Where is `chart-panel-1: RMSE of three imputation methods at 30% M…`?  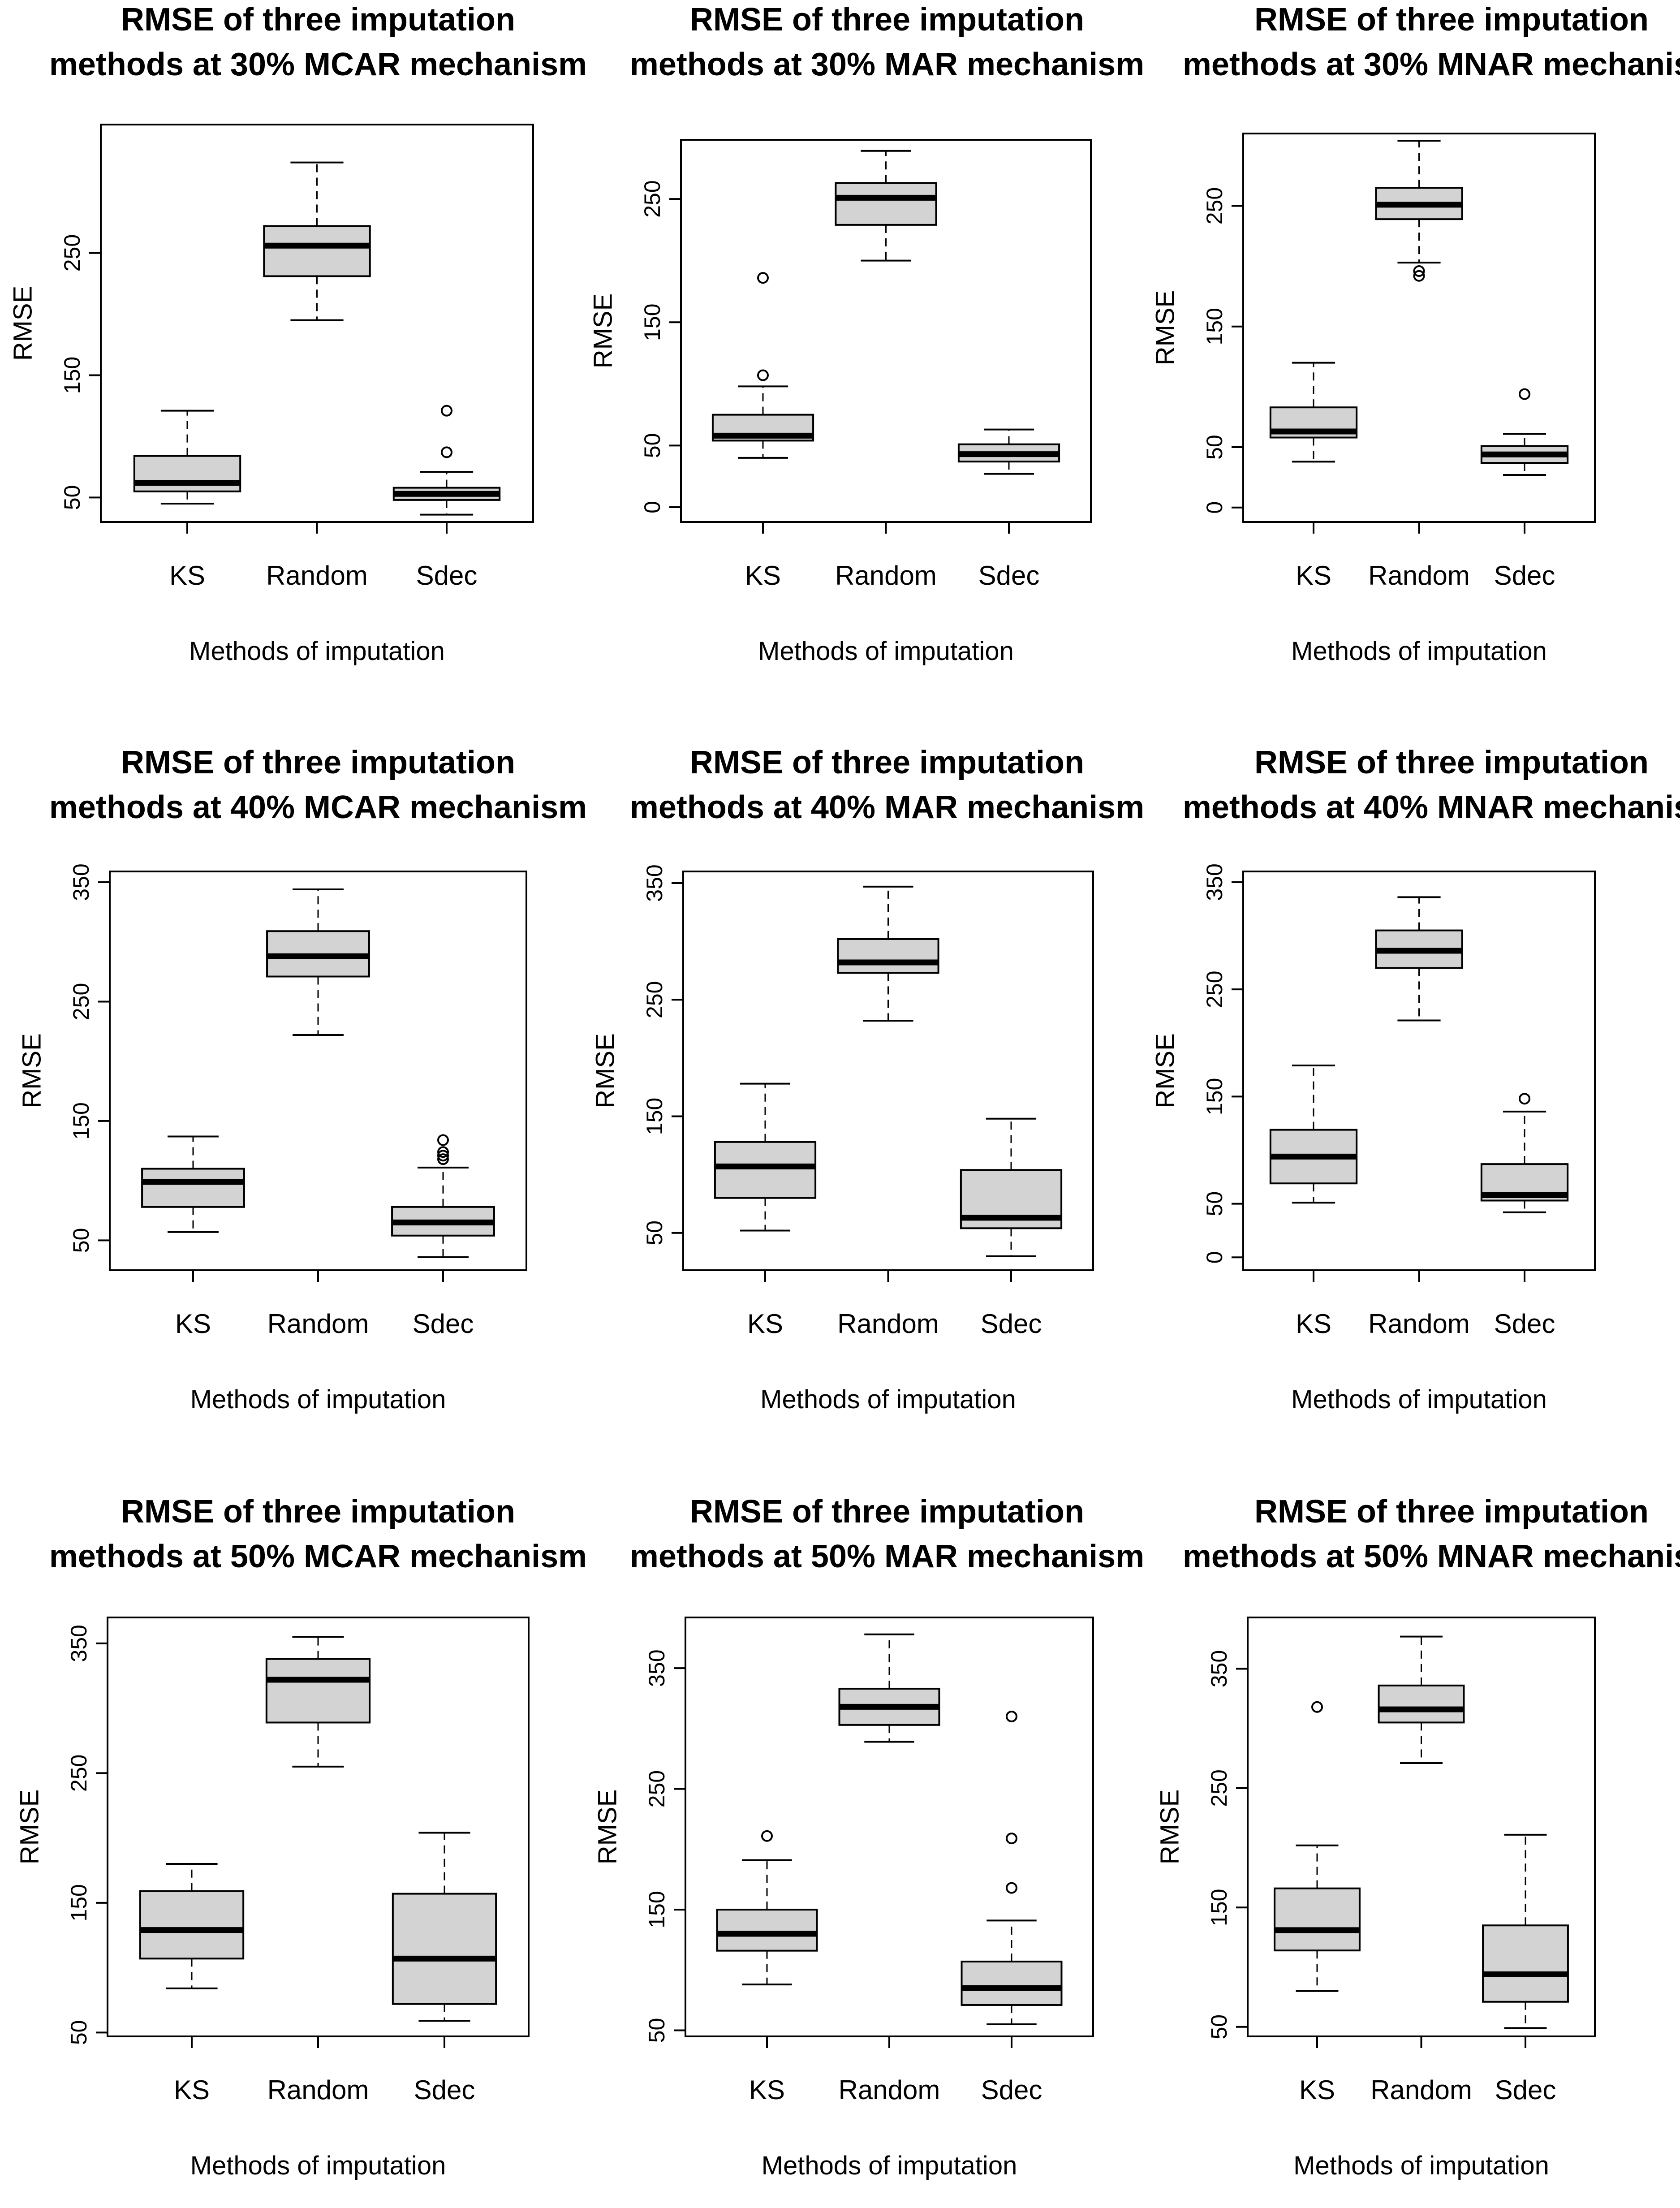
chart-panel-1: RMSE of three imputation methods at 30% M… is located at coordinates (297, 334).